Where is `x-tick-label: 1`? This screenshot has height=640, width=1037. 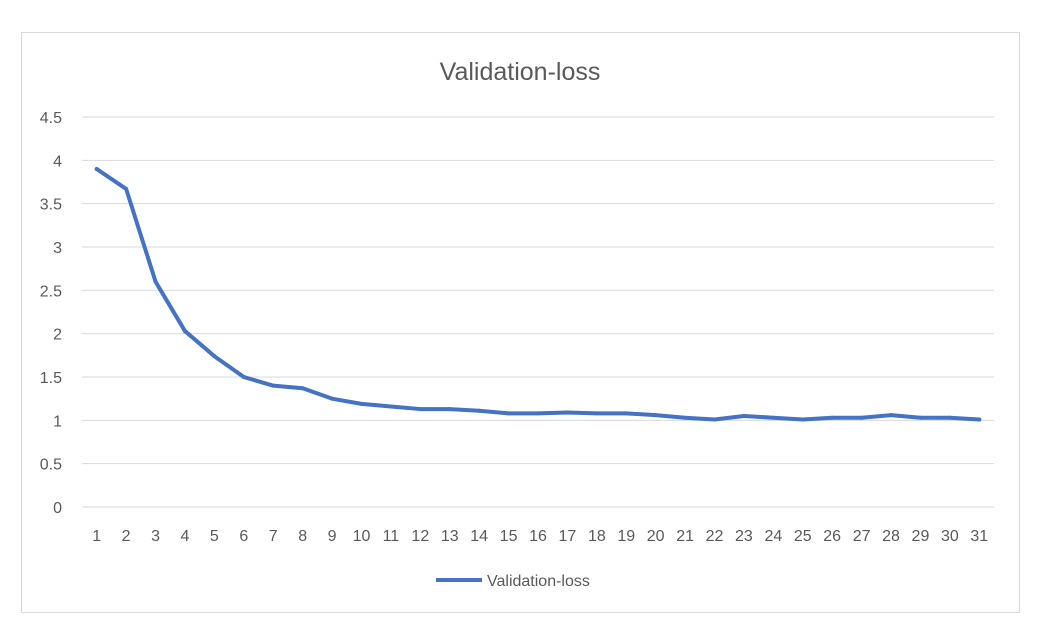 x-tick-label: 1 is located at coordinates (96, 536).